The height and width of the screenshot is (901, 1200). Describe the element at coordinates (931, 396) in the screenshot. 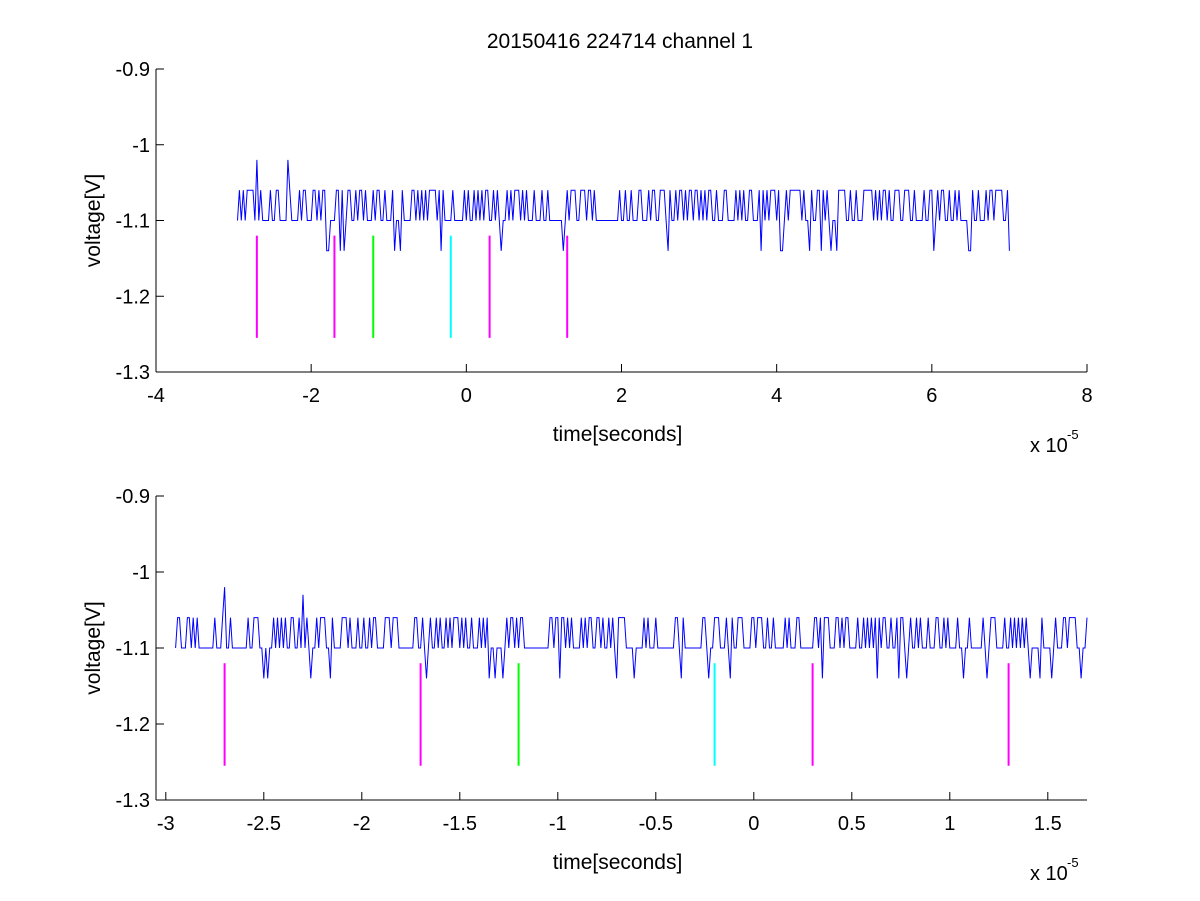

I see `x-tick-label: 6` at that location.